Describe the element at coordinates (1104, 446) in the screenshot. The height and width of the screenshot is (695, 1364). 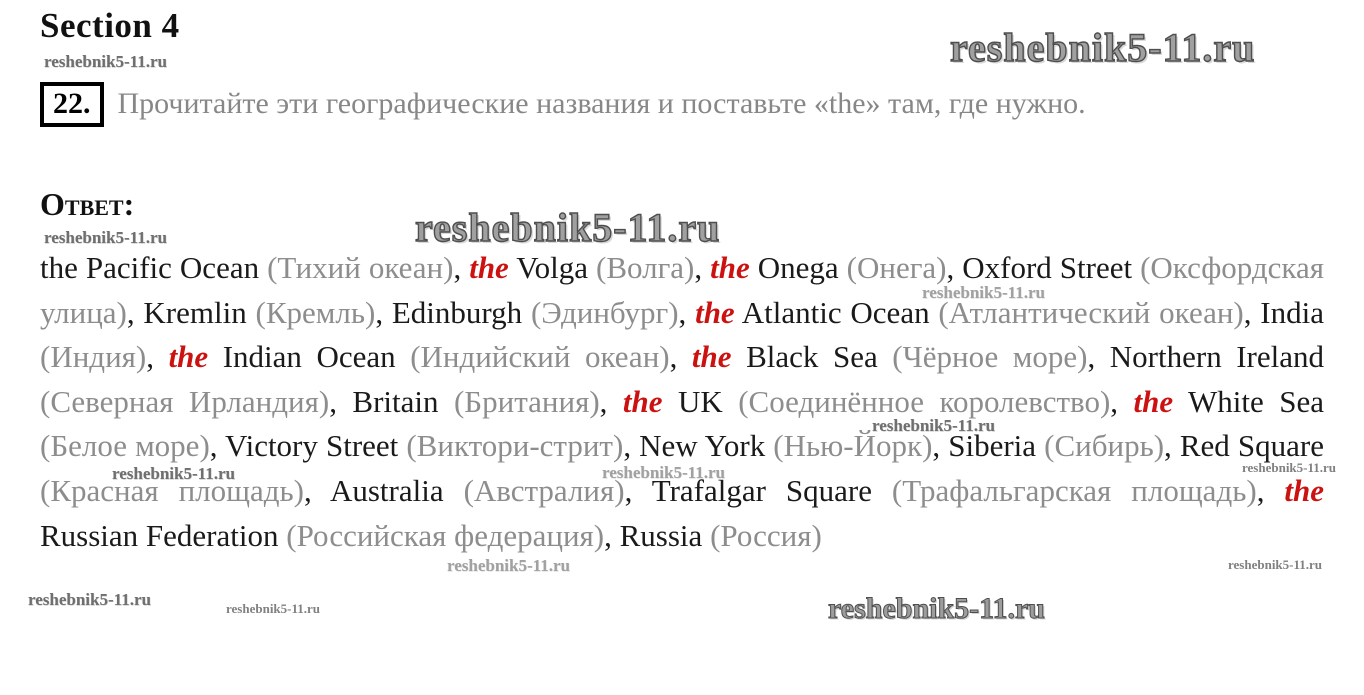
I see `translation-ru: (Сибирь)` at that location.